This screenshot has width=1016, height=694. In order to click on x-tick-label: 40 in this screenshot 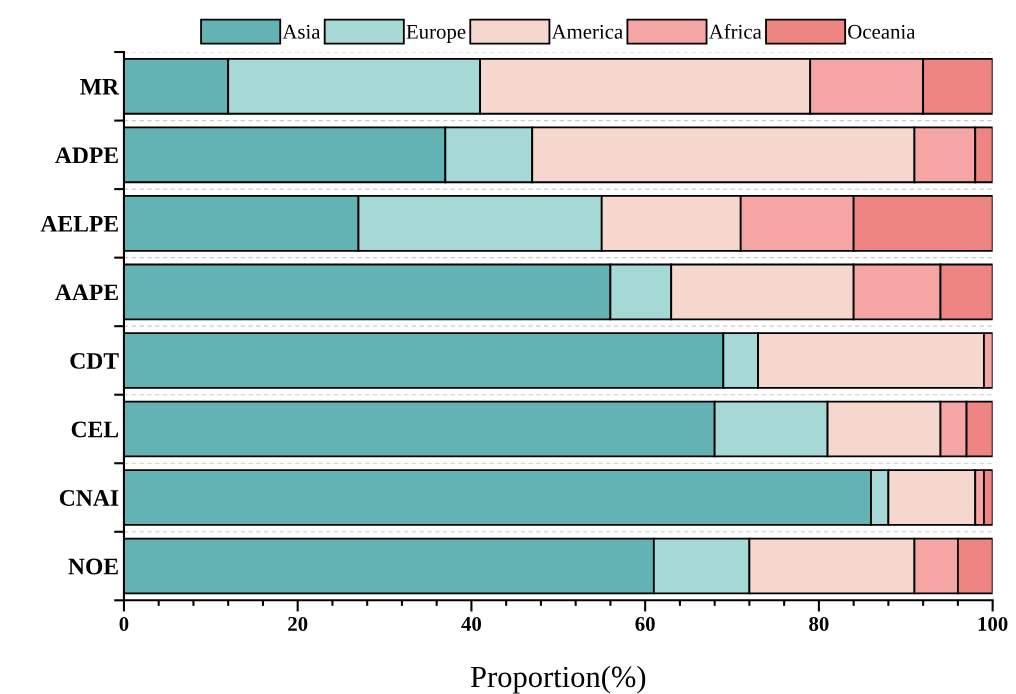, I will do `click(471, 623)`.